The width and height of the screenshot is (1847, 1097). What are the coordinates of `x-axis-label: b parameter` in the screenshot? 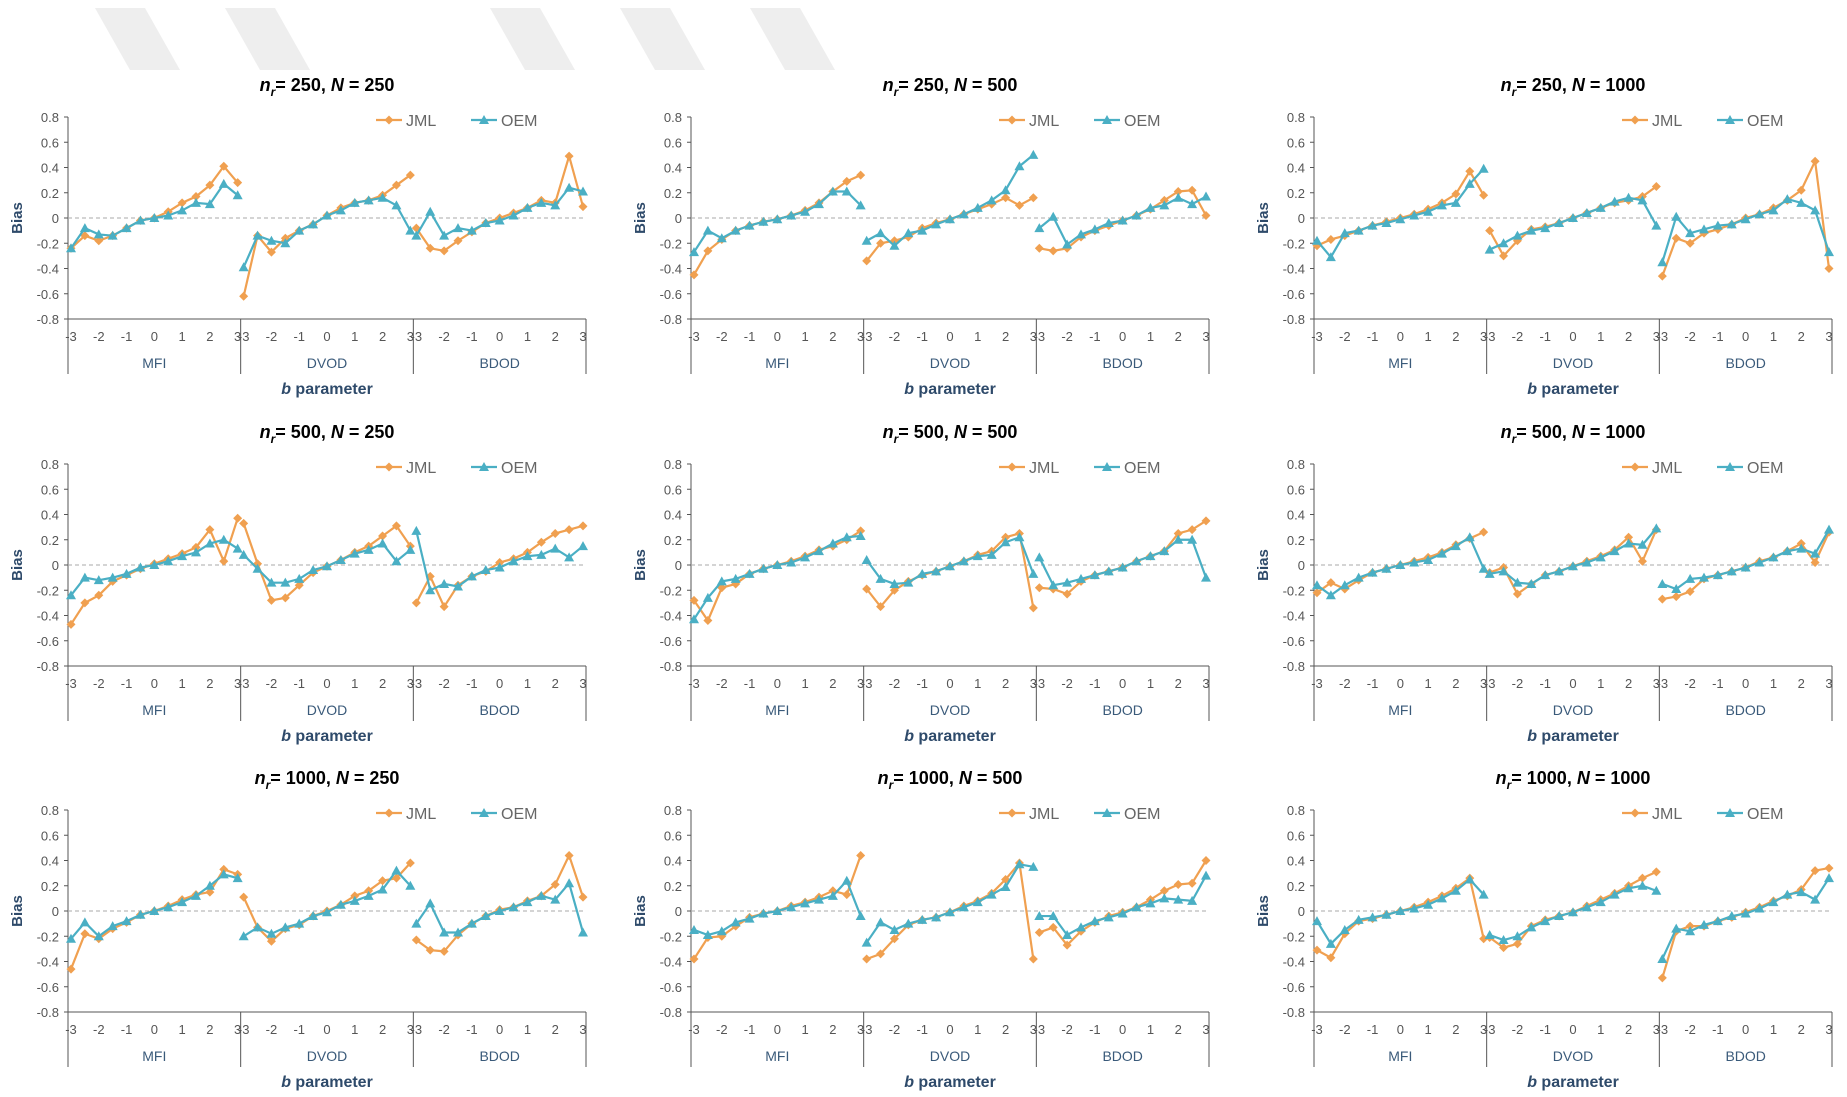 It's located at (1573, 1082).